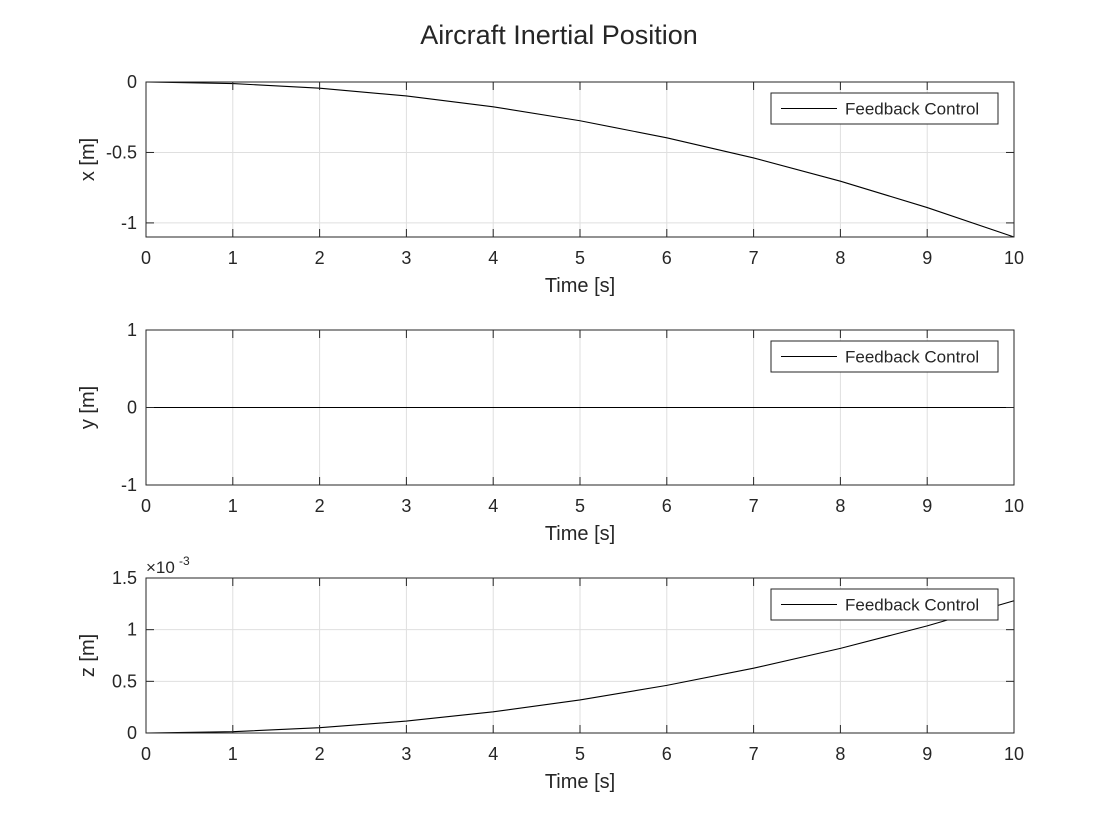  Describe the element at coordinates (88, 159) in the screenshot. I see `y-axis-label: x [m]` at that location.